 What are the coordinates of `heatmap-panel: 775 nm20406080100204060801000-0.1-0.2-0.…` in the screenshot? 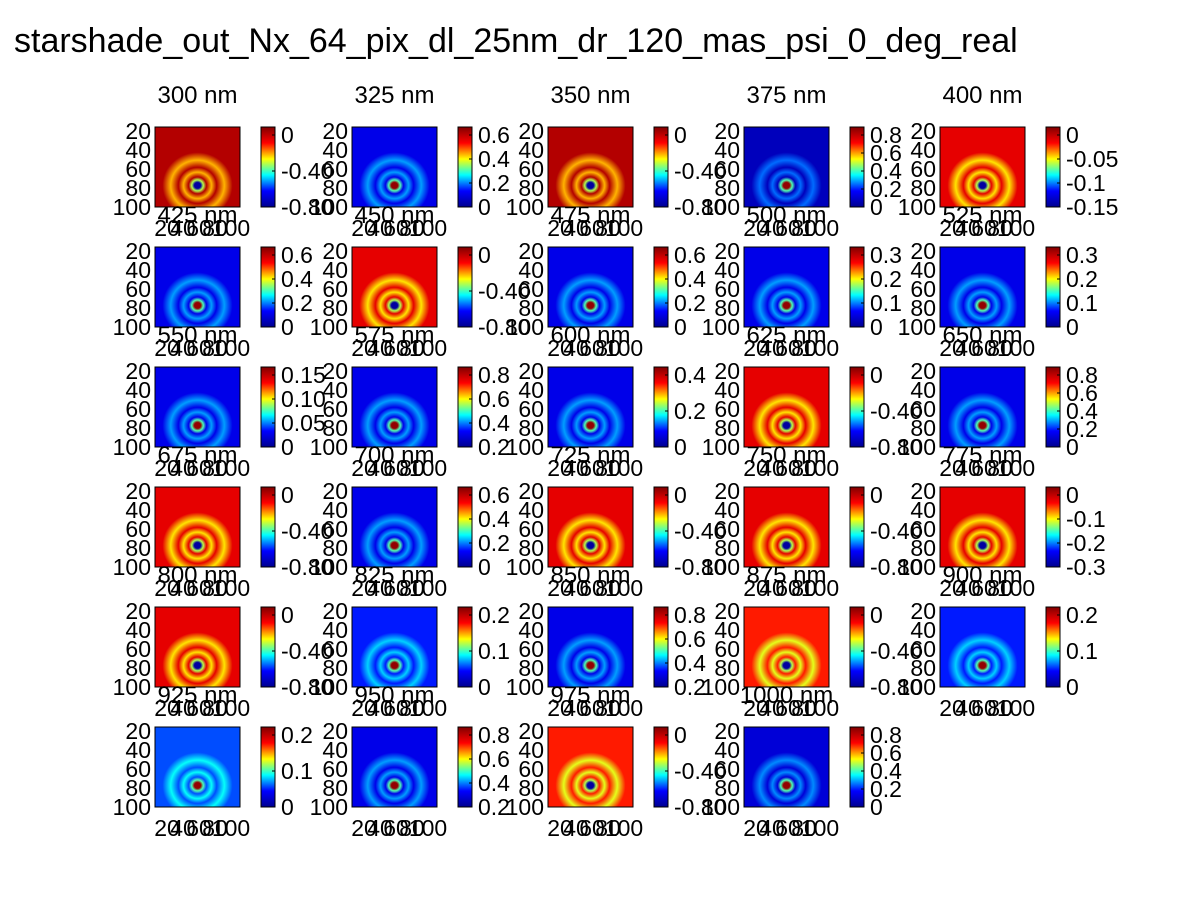 It's located at (1002, 521).